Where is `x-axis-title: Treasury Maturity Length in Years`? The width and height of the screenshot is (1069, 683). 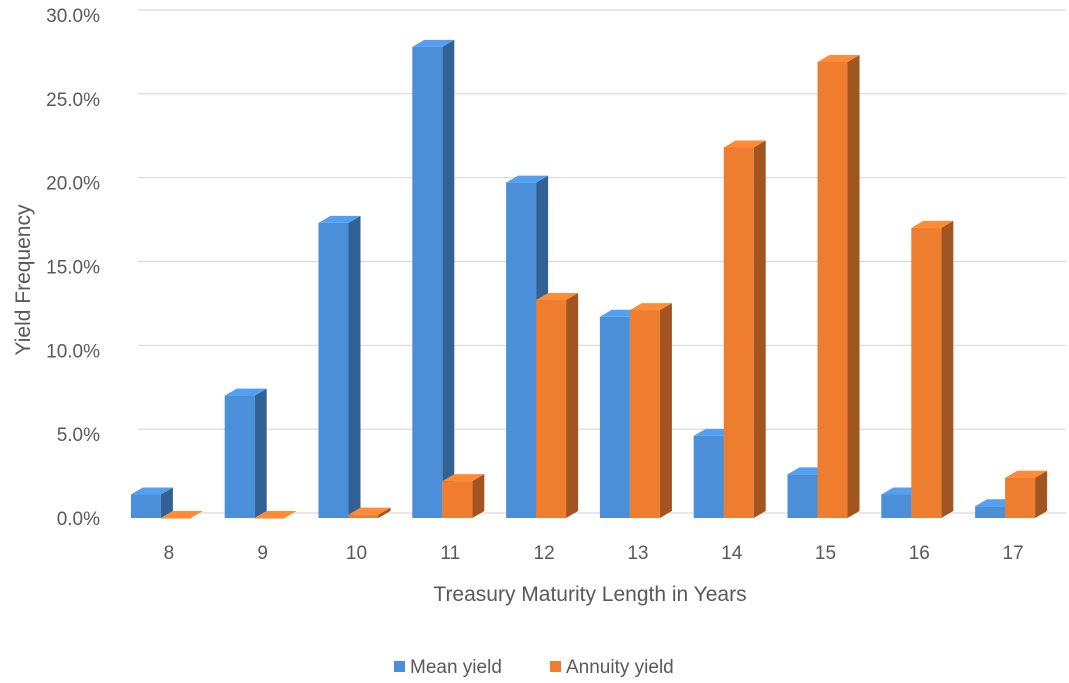 x-axis-title: Treasury Maturity Length in Years is located at coordinates (589, 594).